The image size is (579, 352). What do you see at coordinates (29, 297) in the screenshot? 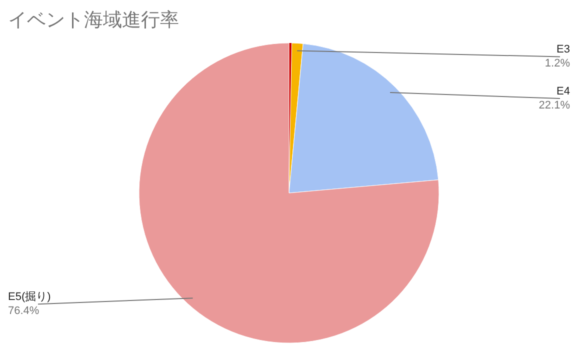
I see `slice-label: E5(掘り)` at bounding box center [29, 297].